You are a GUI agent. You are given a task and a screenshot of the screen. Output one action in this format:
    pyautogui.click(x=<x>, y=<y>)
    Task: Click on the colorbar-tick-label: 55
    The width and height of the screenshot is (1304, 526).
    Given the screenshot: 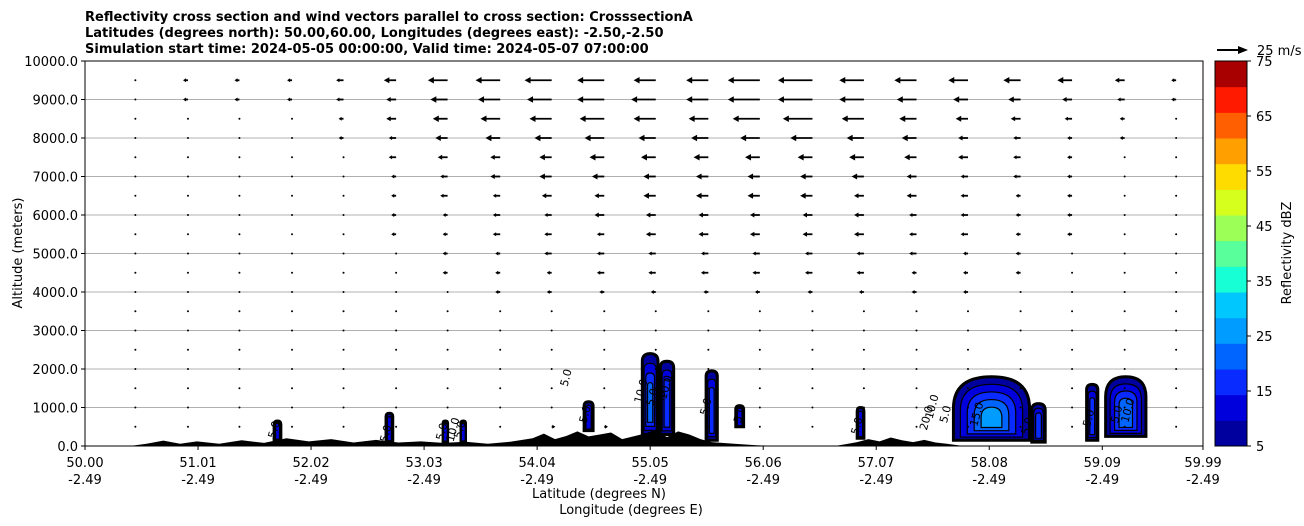 What is the action you would take?
    pyautogui.click(x=1264, y=172)
    